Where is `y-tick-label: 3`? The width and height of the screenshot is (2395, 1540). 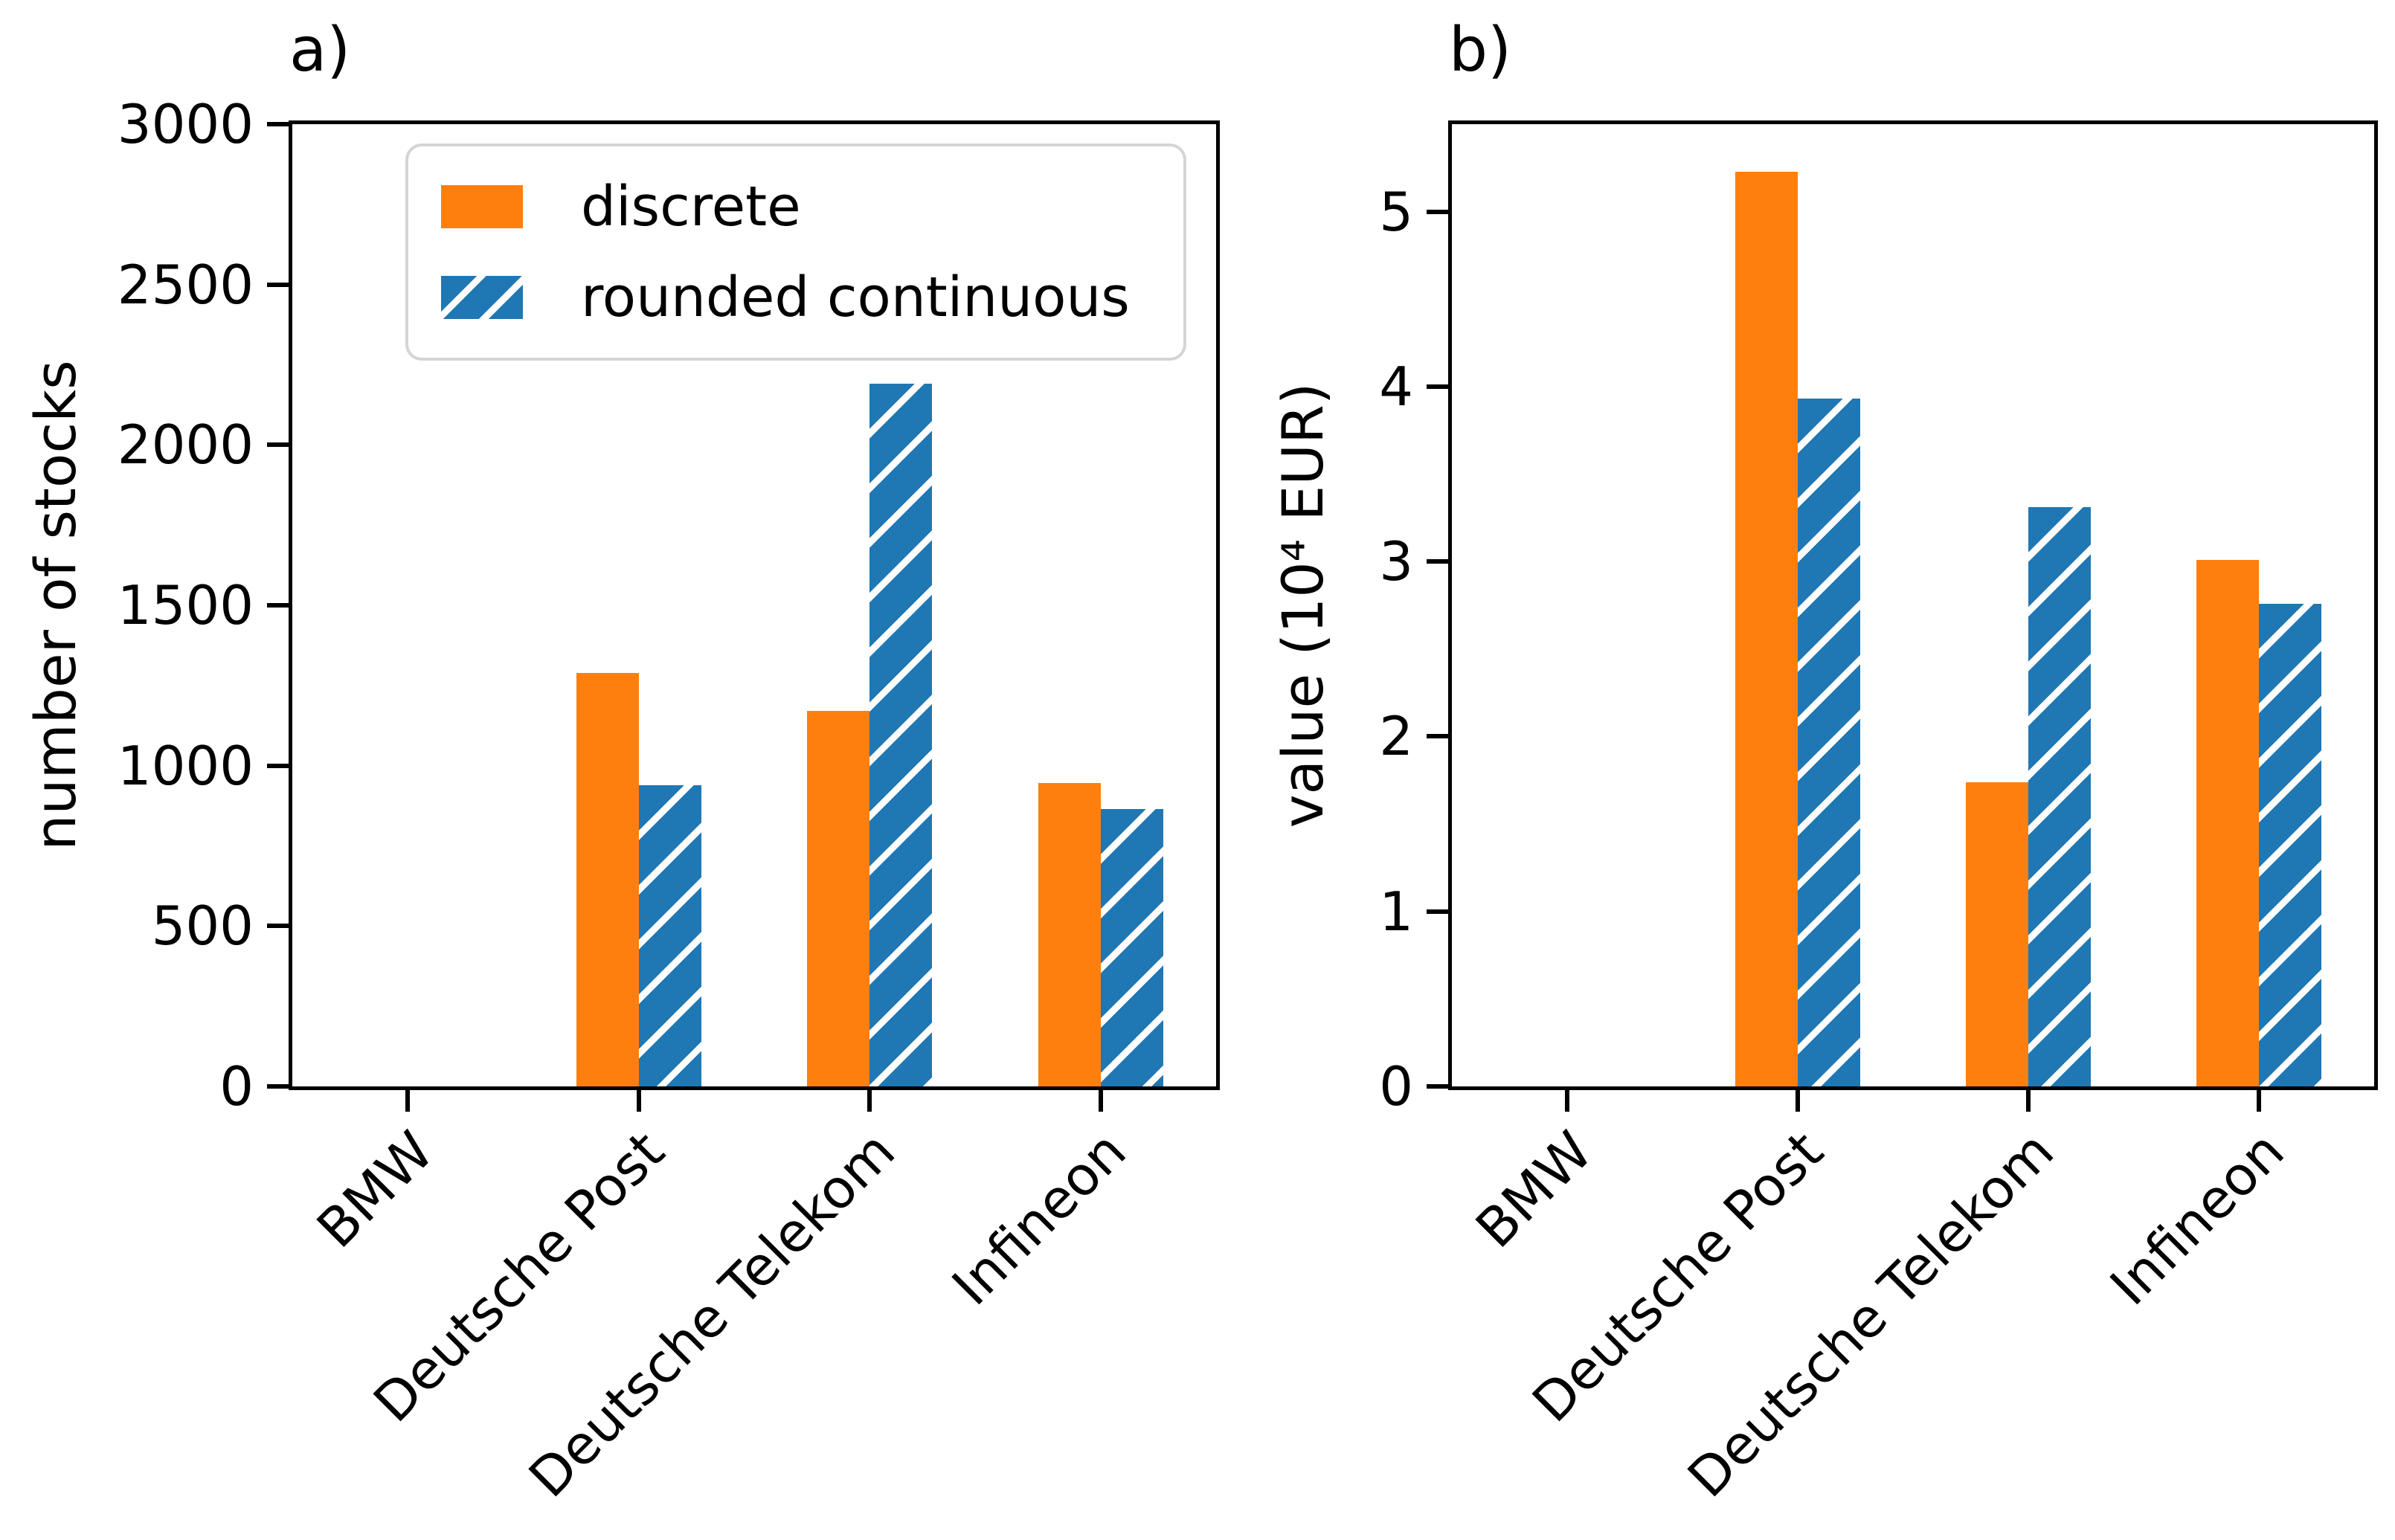
y-tick-label: 3 is located at coordinates (1396, 561).